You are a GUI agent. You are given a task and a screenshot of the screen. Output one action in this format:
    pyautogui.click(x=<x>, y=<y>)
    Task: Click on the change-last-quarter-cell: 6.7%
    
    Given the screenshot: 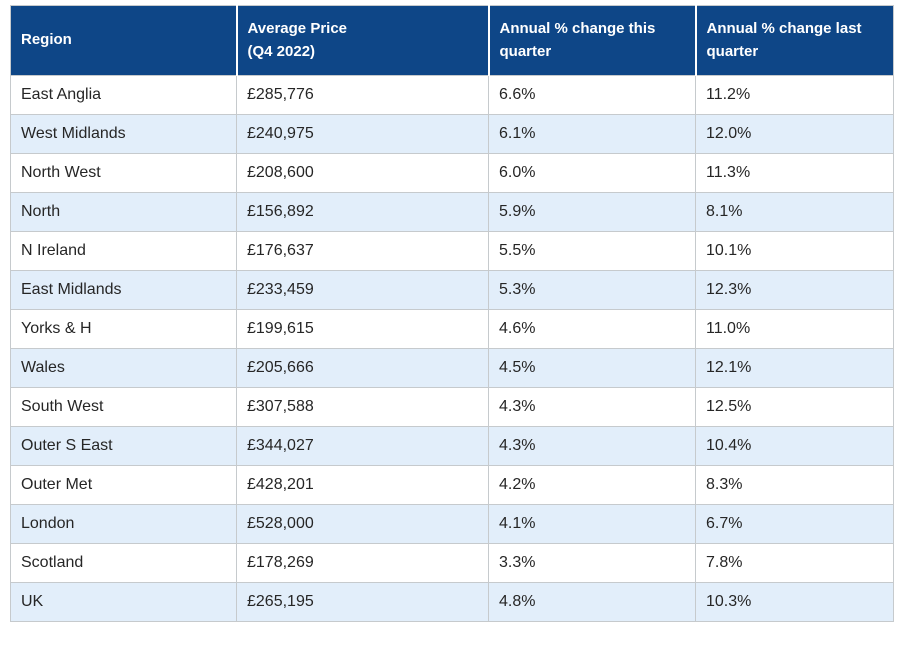 What is the action you would take?
    pyautogui.click(x=794, y=524)
    